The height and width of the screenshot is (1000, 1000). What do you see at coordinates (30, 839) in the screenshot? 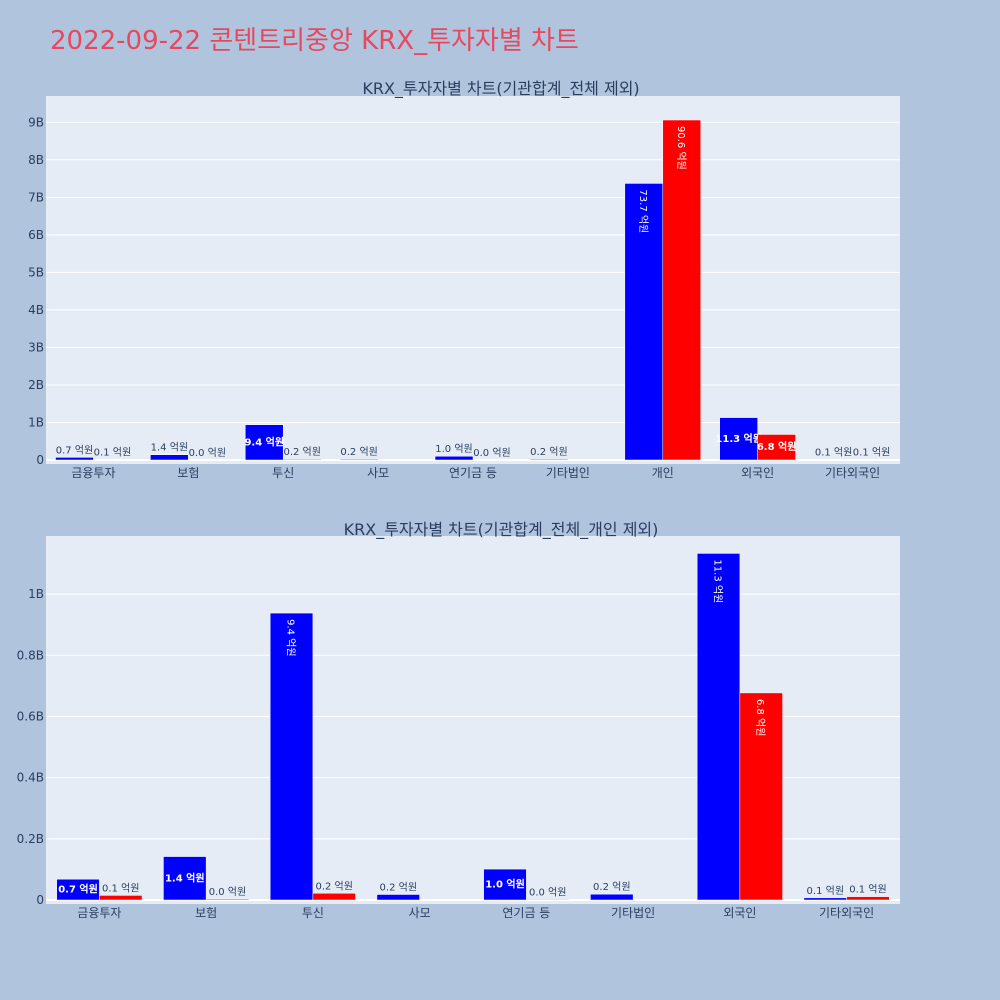
I see `y-tick-label: 0.2B` at bounding box center [30, 839].